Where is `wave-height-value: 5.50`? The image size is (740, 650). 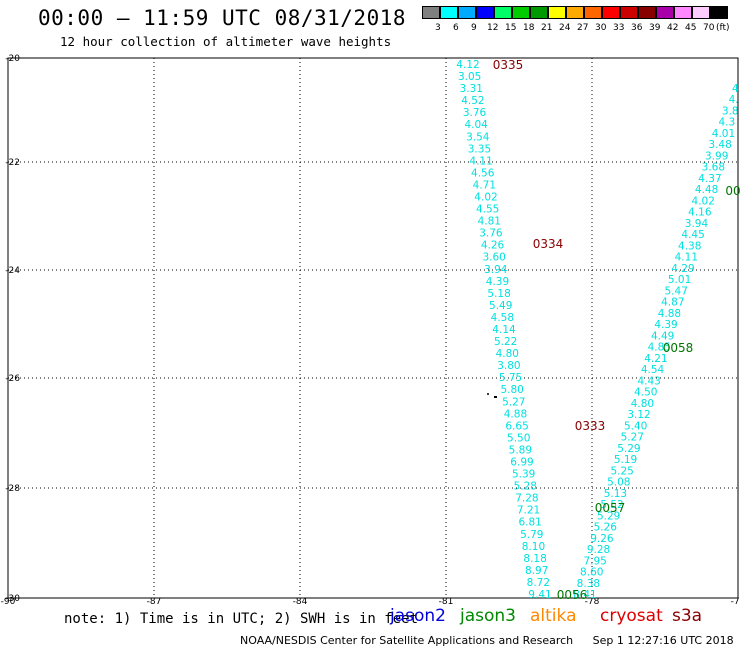
wave-height-value: 5.50 is located at coordinates (518, 438).